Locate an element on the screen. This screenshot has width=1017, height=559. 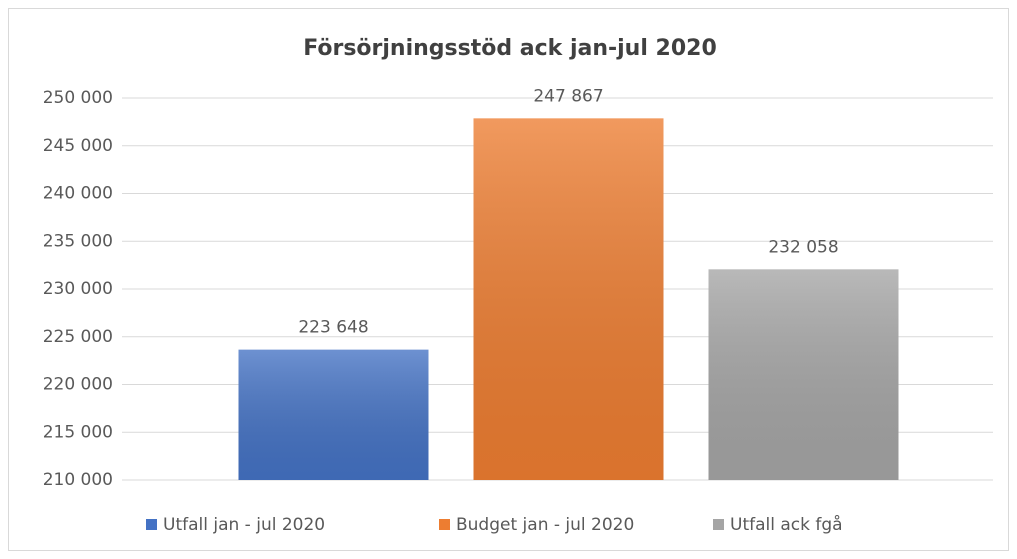
y-tick-label: 230 000 is located at coordinates (78, 289).